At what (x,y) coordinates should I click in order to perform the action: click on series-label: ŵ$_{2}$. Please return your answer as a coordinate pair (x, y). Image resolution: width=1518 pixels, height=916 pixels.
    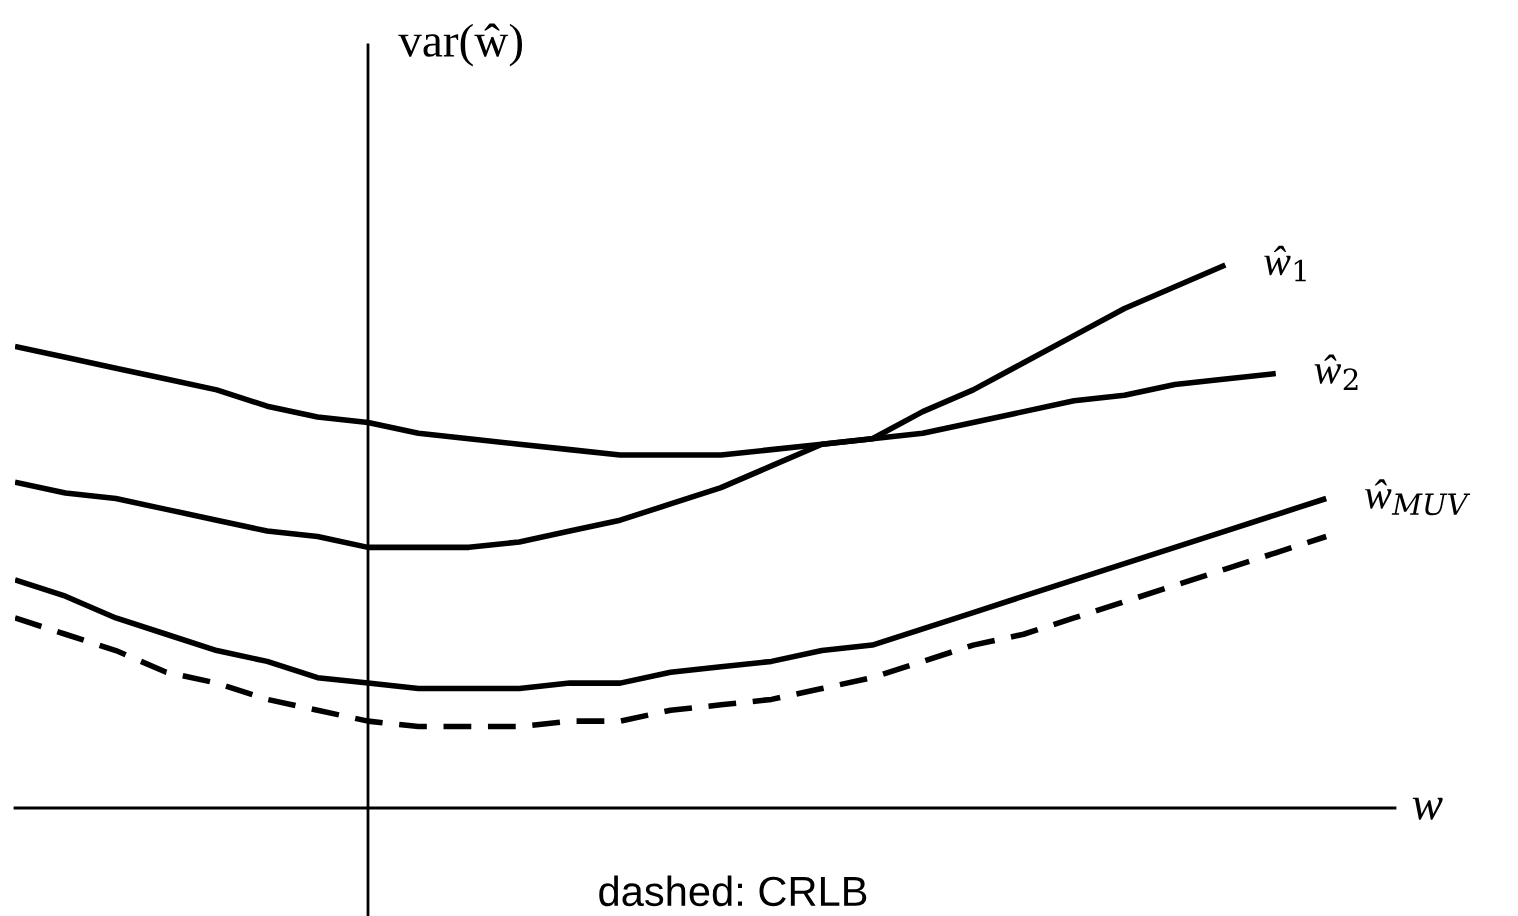
    Looking at the image, I should click on (1336, 372).